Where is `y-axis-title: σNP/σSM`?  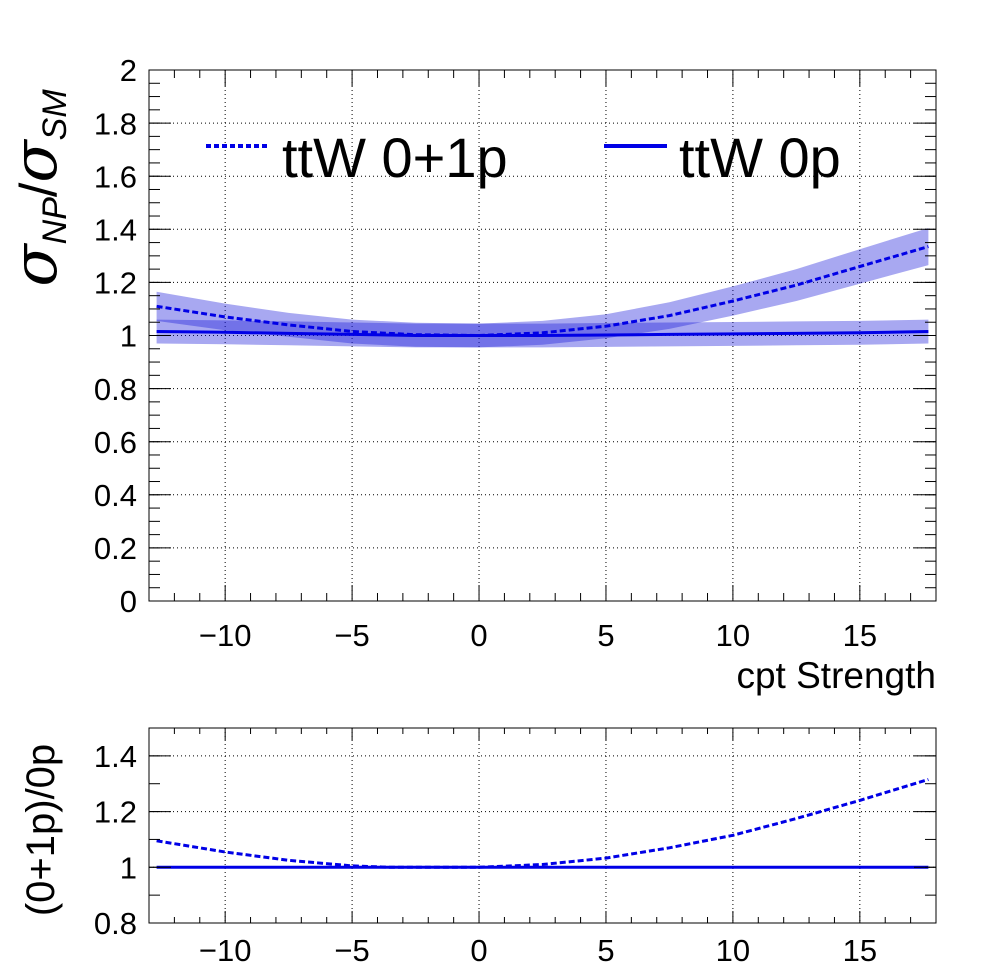 y-axis-title: σNP/σSM is located at coordinates (37, 188).